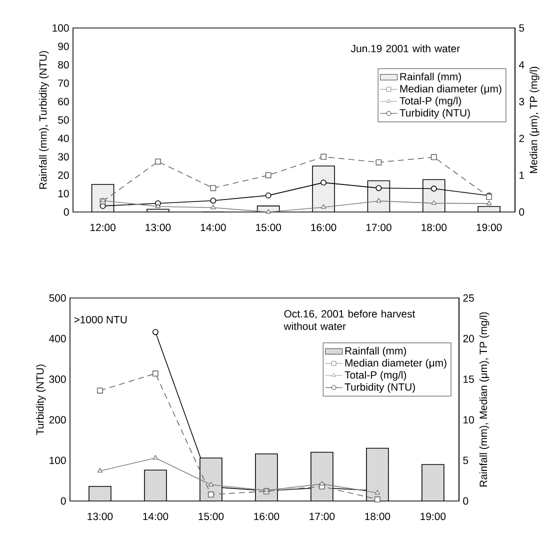  I want to click on y2-axis-title: Rainfall (mm), Median (μm), TP (mg/l), so click(484, 399).